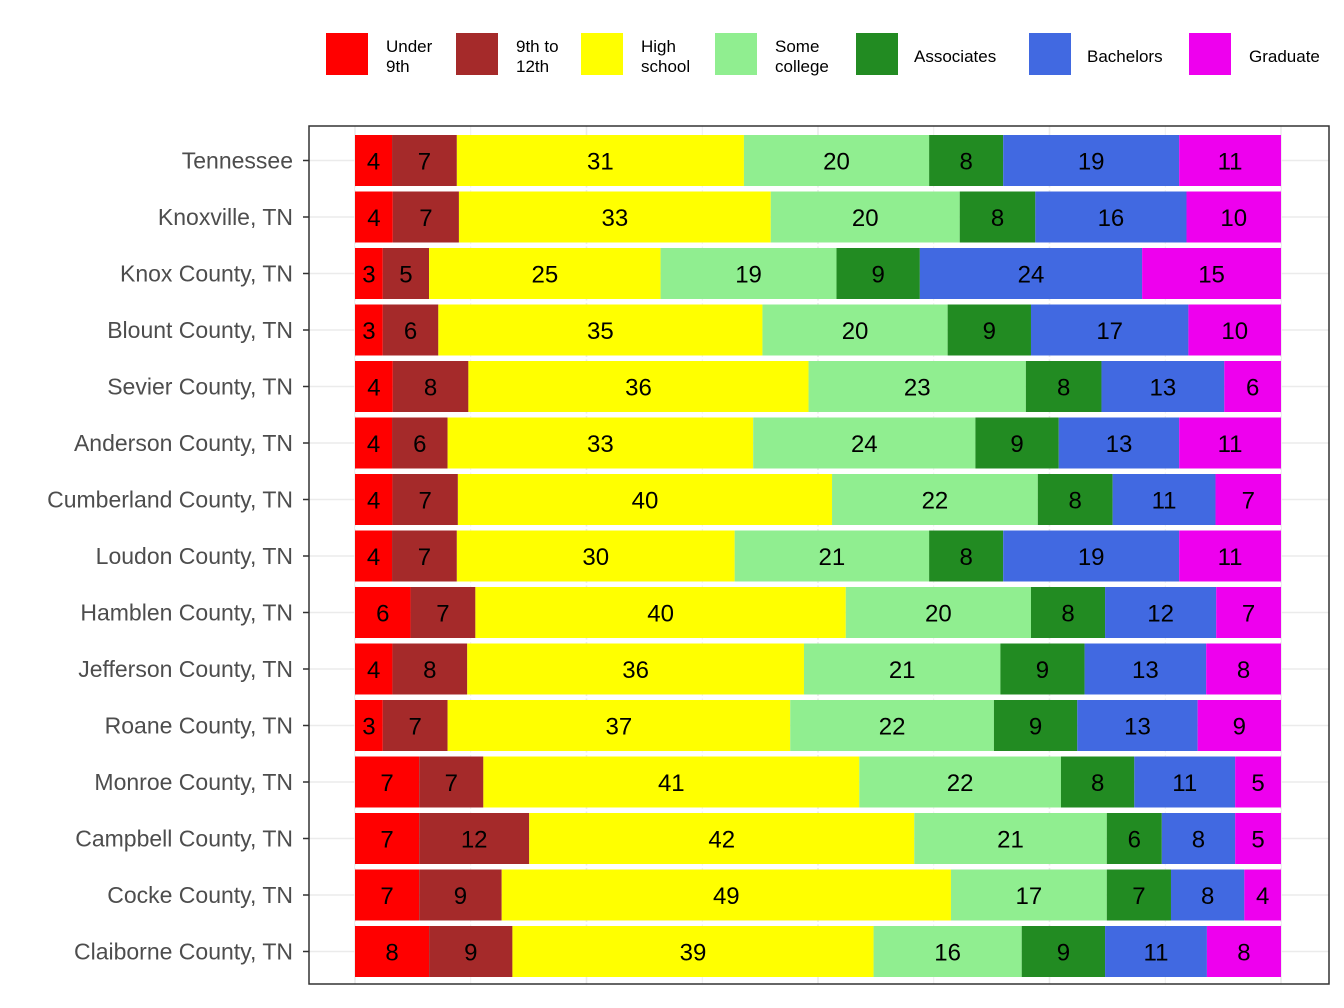  Describe the element at coordinates (600, 444) in the screenshot. I see `data-label: 33` at that location.